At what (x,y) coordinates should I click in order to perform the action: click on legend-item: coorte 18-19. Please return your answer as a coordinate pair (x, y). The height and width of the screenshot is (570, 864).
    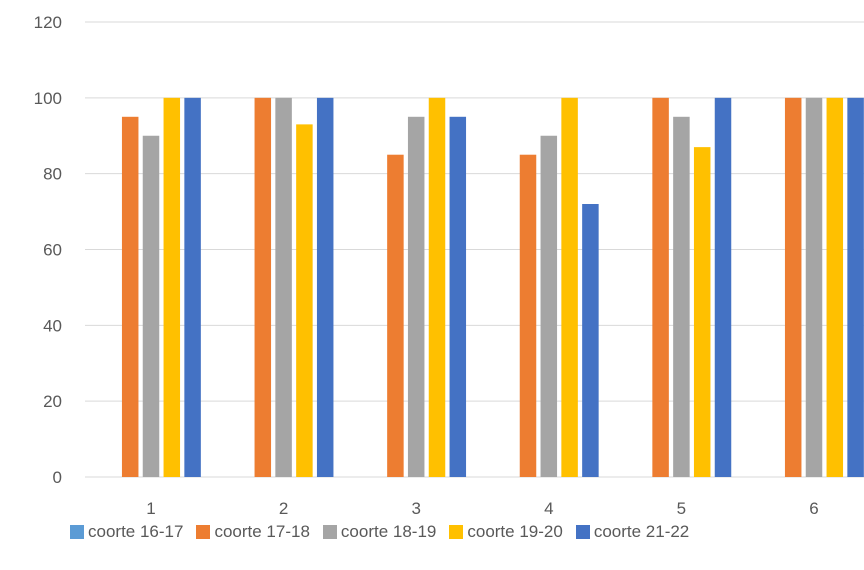
    Looking at the image, I should click on (379, 532).